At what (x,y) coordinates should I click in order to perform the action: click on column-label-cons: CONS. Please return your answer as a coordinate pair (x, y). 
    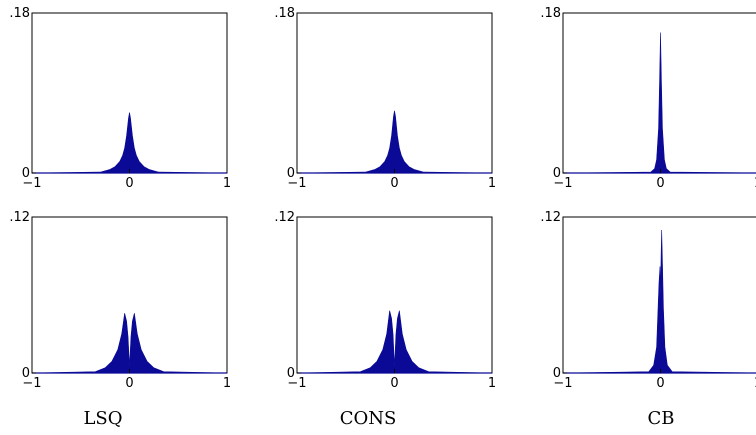
    Looking at the image, I should click on (368, 418).